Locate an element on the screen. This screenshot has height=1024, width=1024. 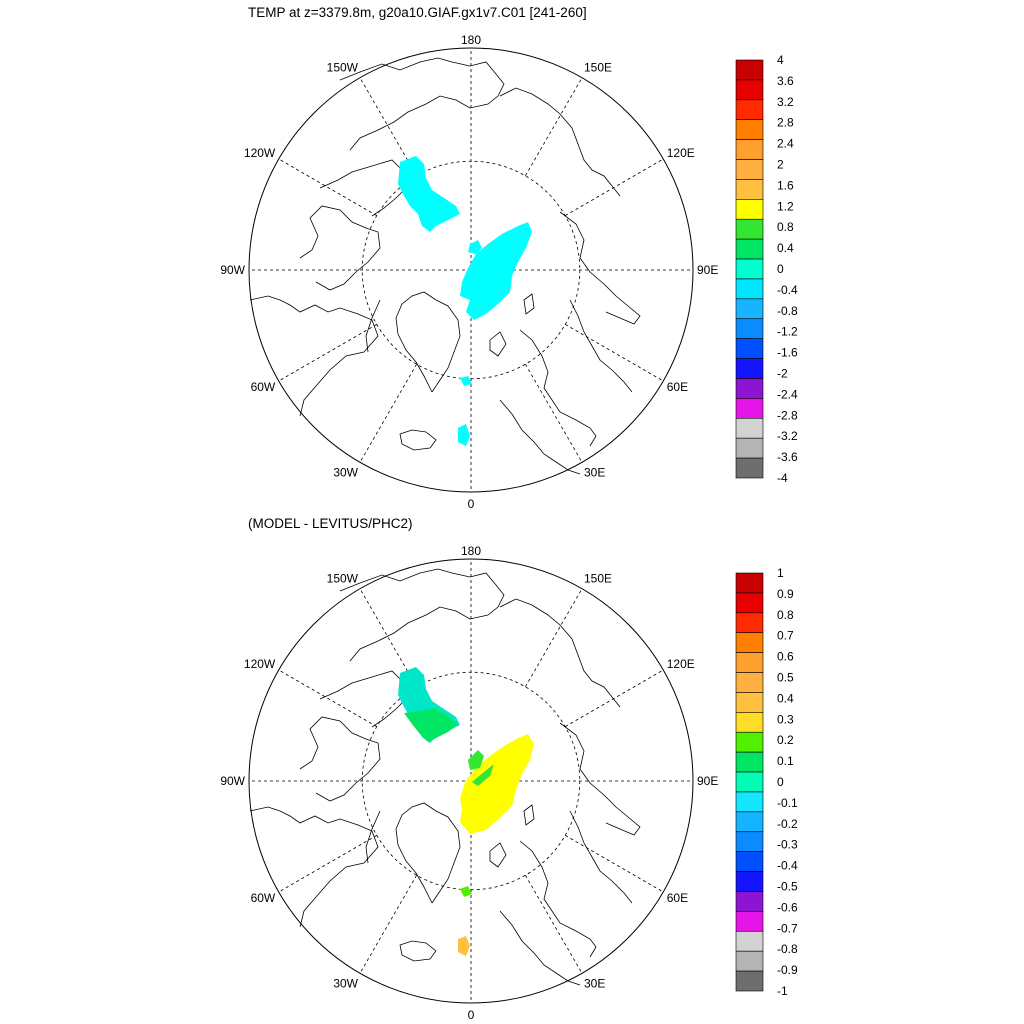
bottom-beaufort-lower-anomaly is located at coordinates (431, 725).